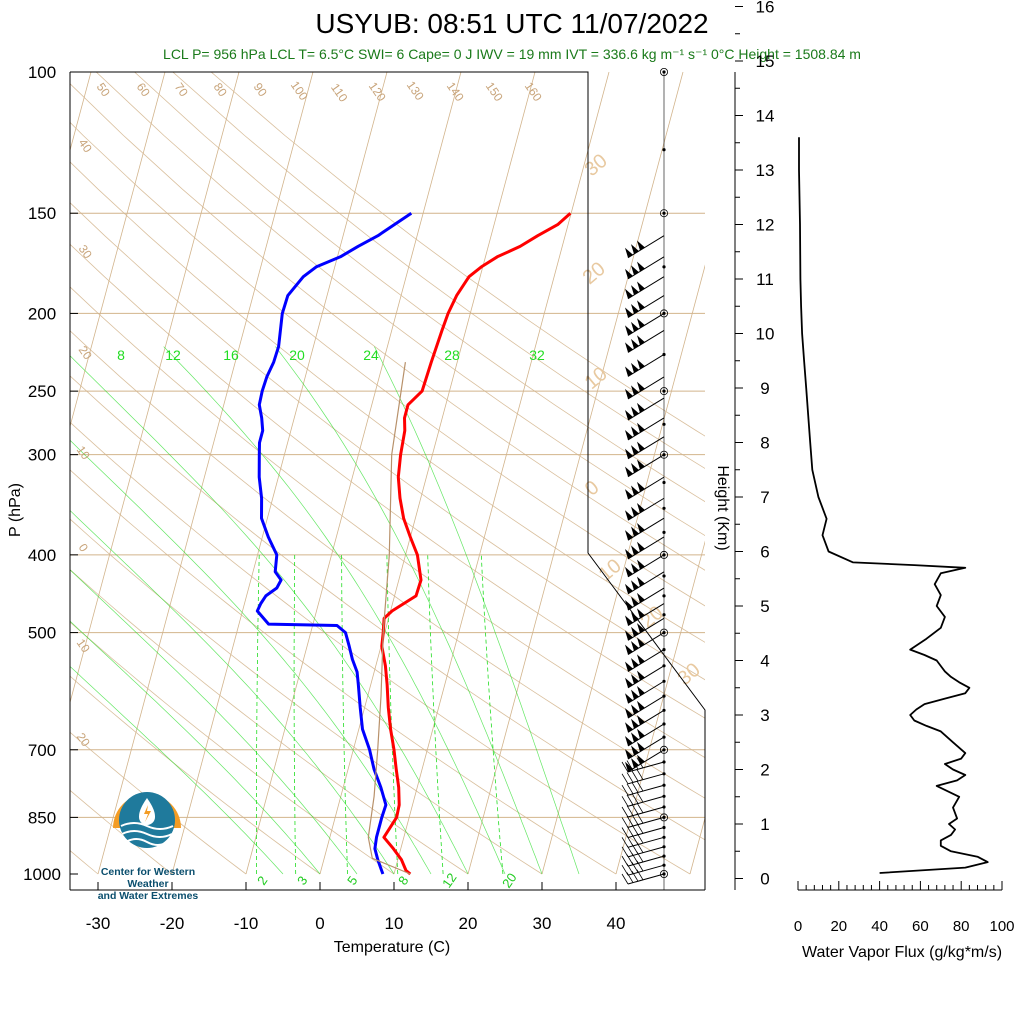  Describe the element at coordinates (147, 820) in the screenshot. I see `cw3e-logo` at that location.